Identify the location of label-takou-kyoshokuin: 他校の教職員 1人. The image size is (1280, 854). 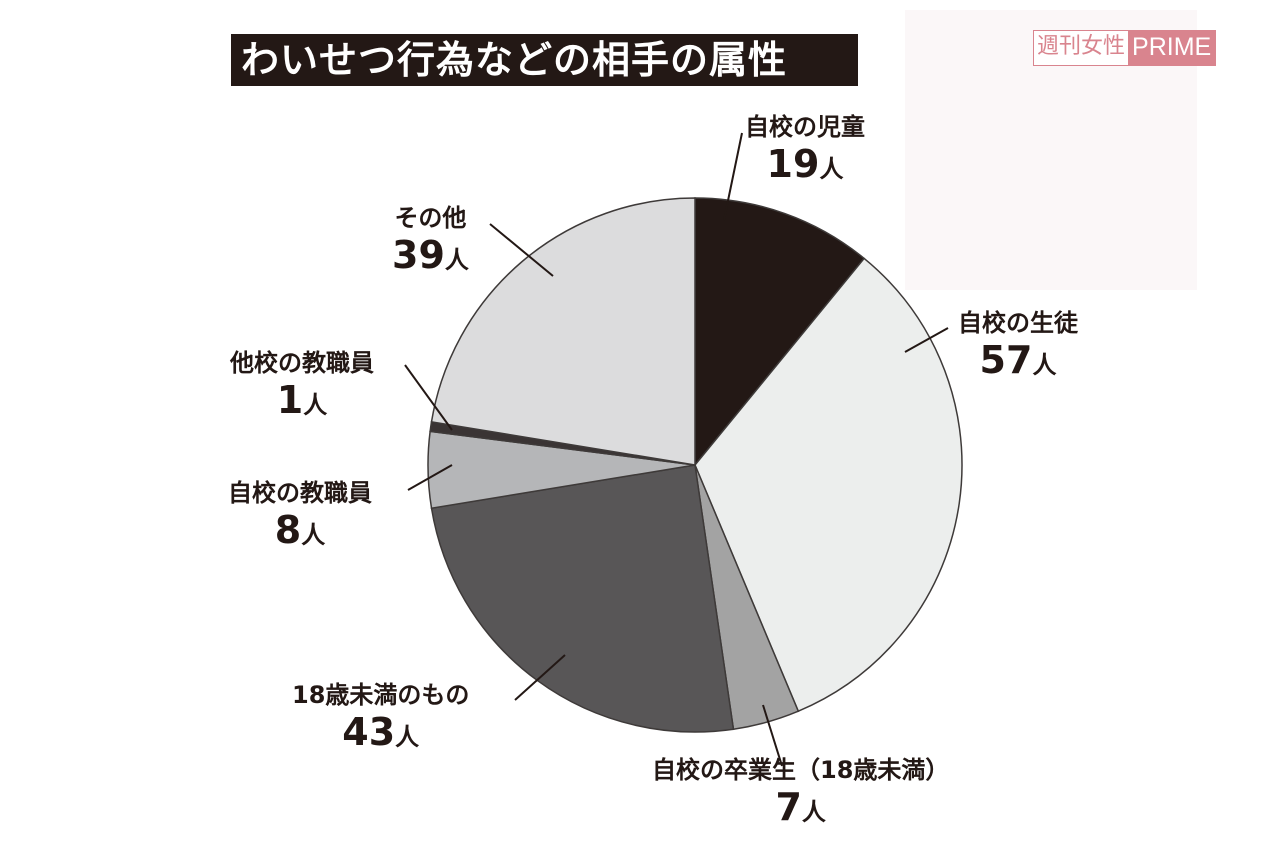
(302, 387).